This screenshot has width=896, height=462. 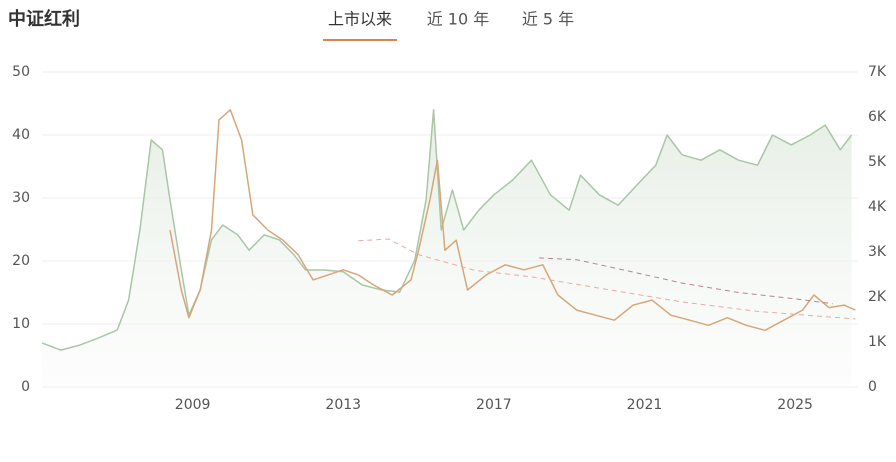 What do you see at coordinates (21, 324) in the screenshot?
I see `y-tick-label: 10` at bounding box center [21, 324].